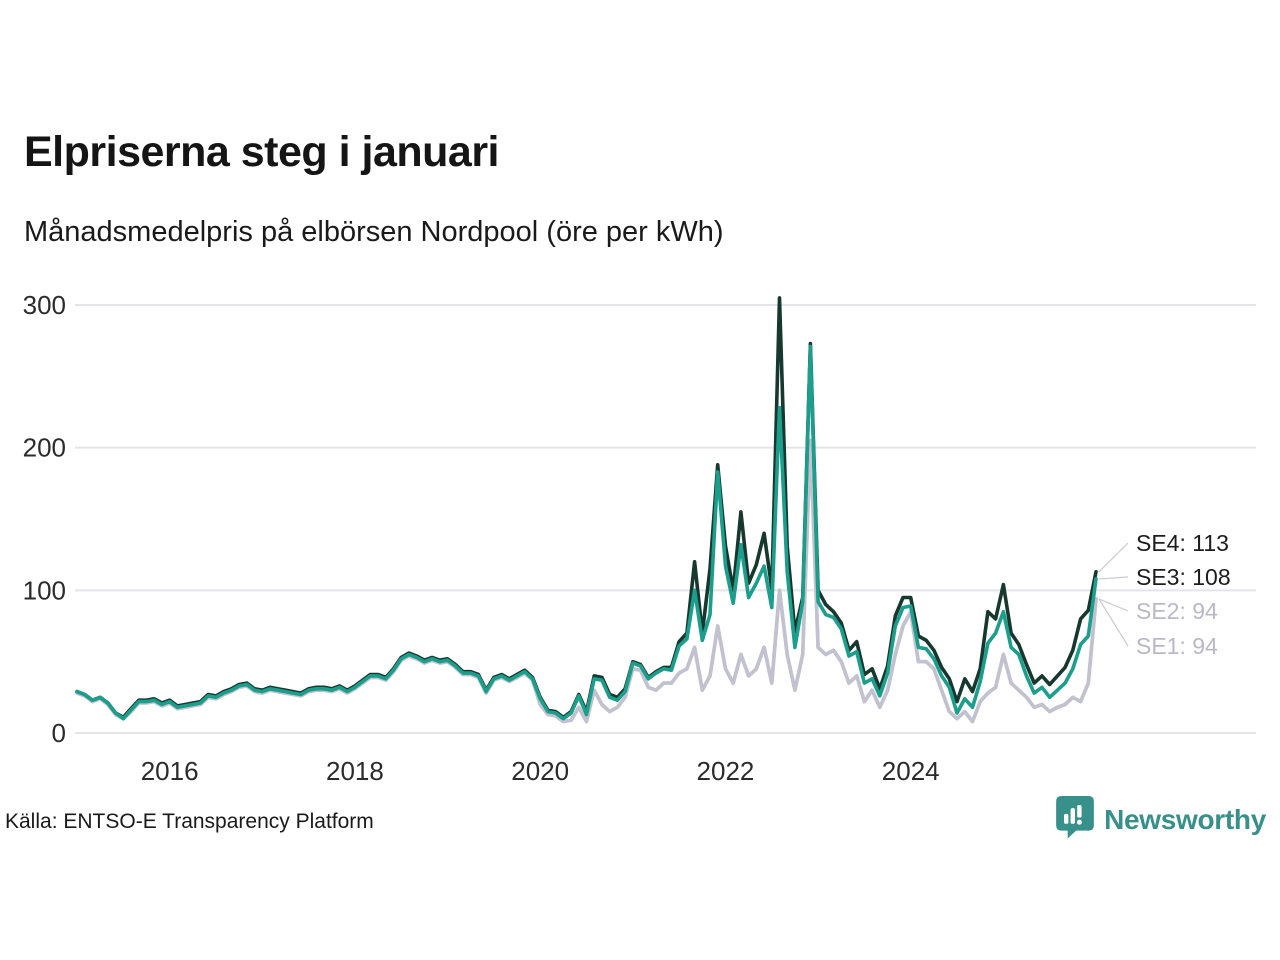  Describe the element at coordinates (1113, 557) in the screenshot. I see `leader-line-SE4` at that location.